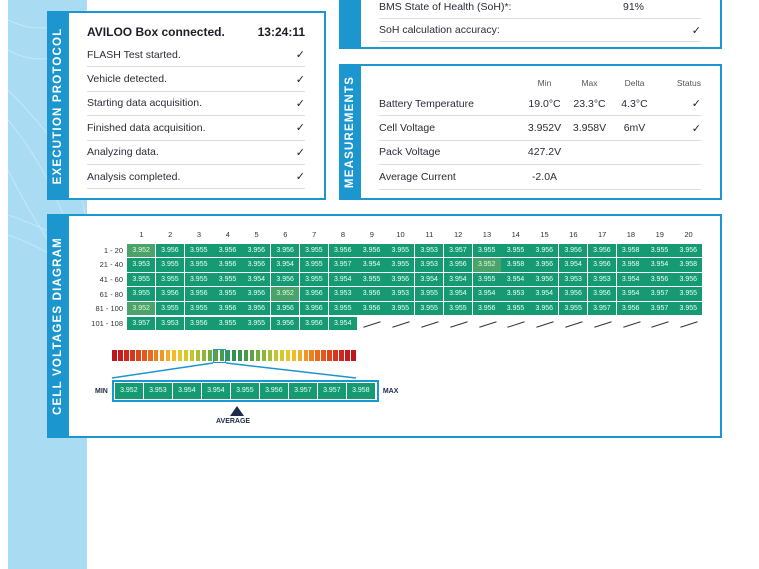 The image size is (759, 569). Describe the element at coordinates (445, 7) in the screenshot. I see `soh-label: BMS State of Health (SoH)*:` at that location.